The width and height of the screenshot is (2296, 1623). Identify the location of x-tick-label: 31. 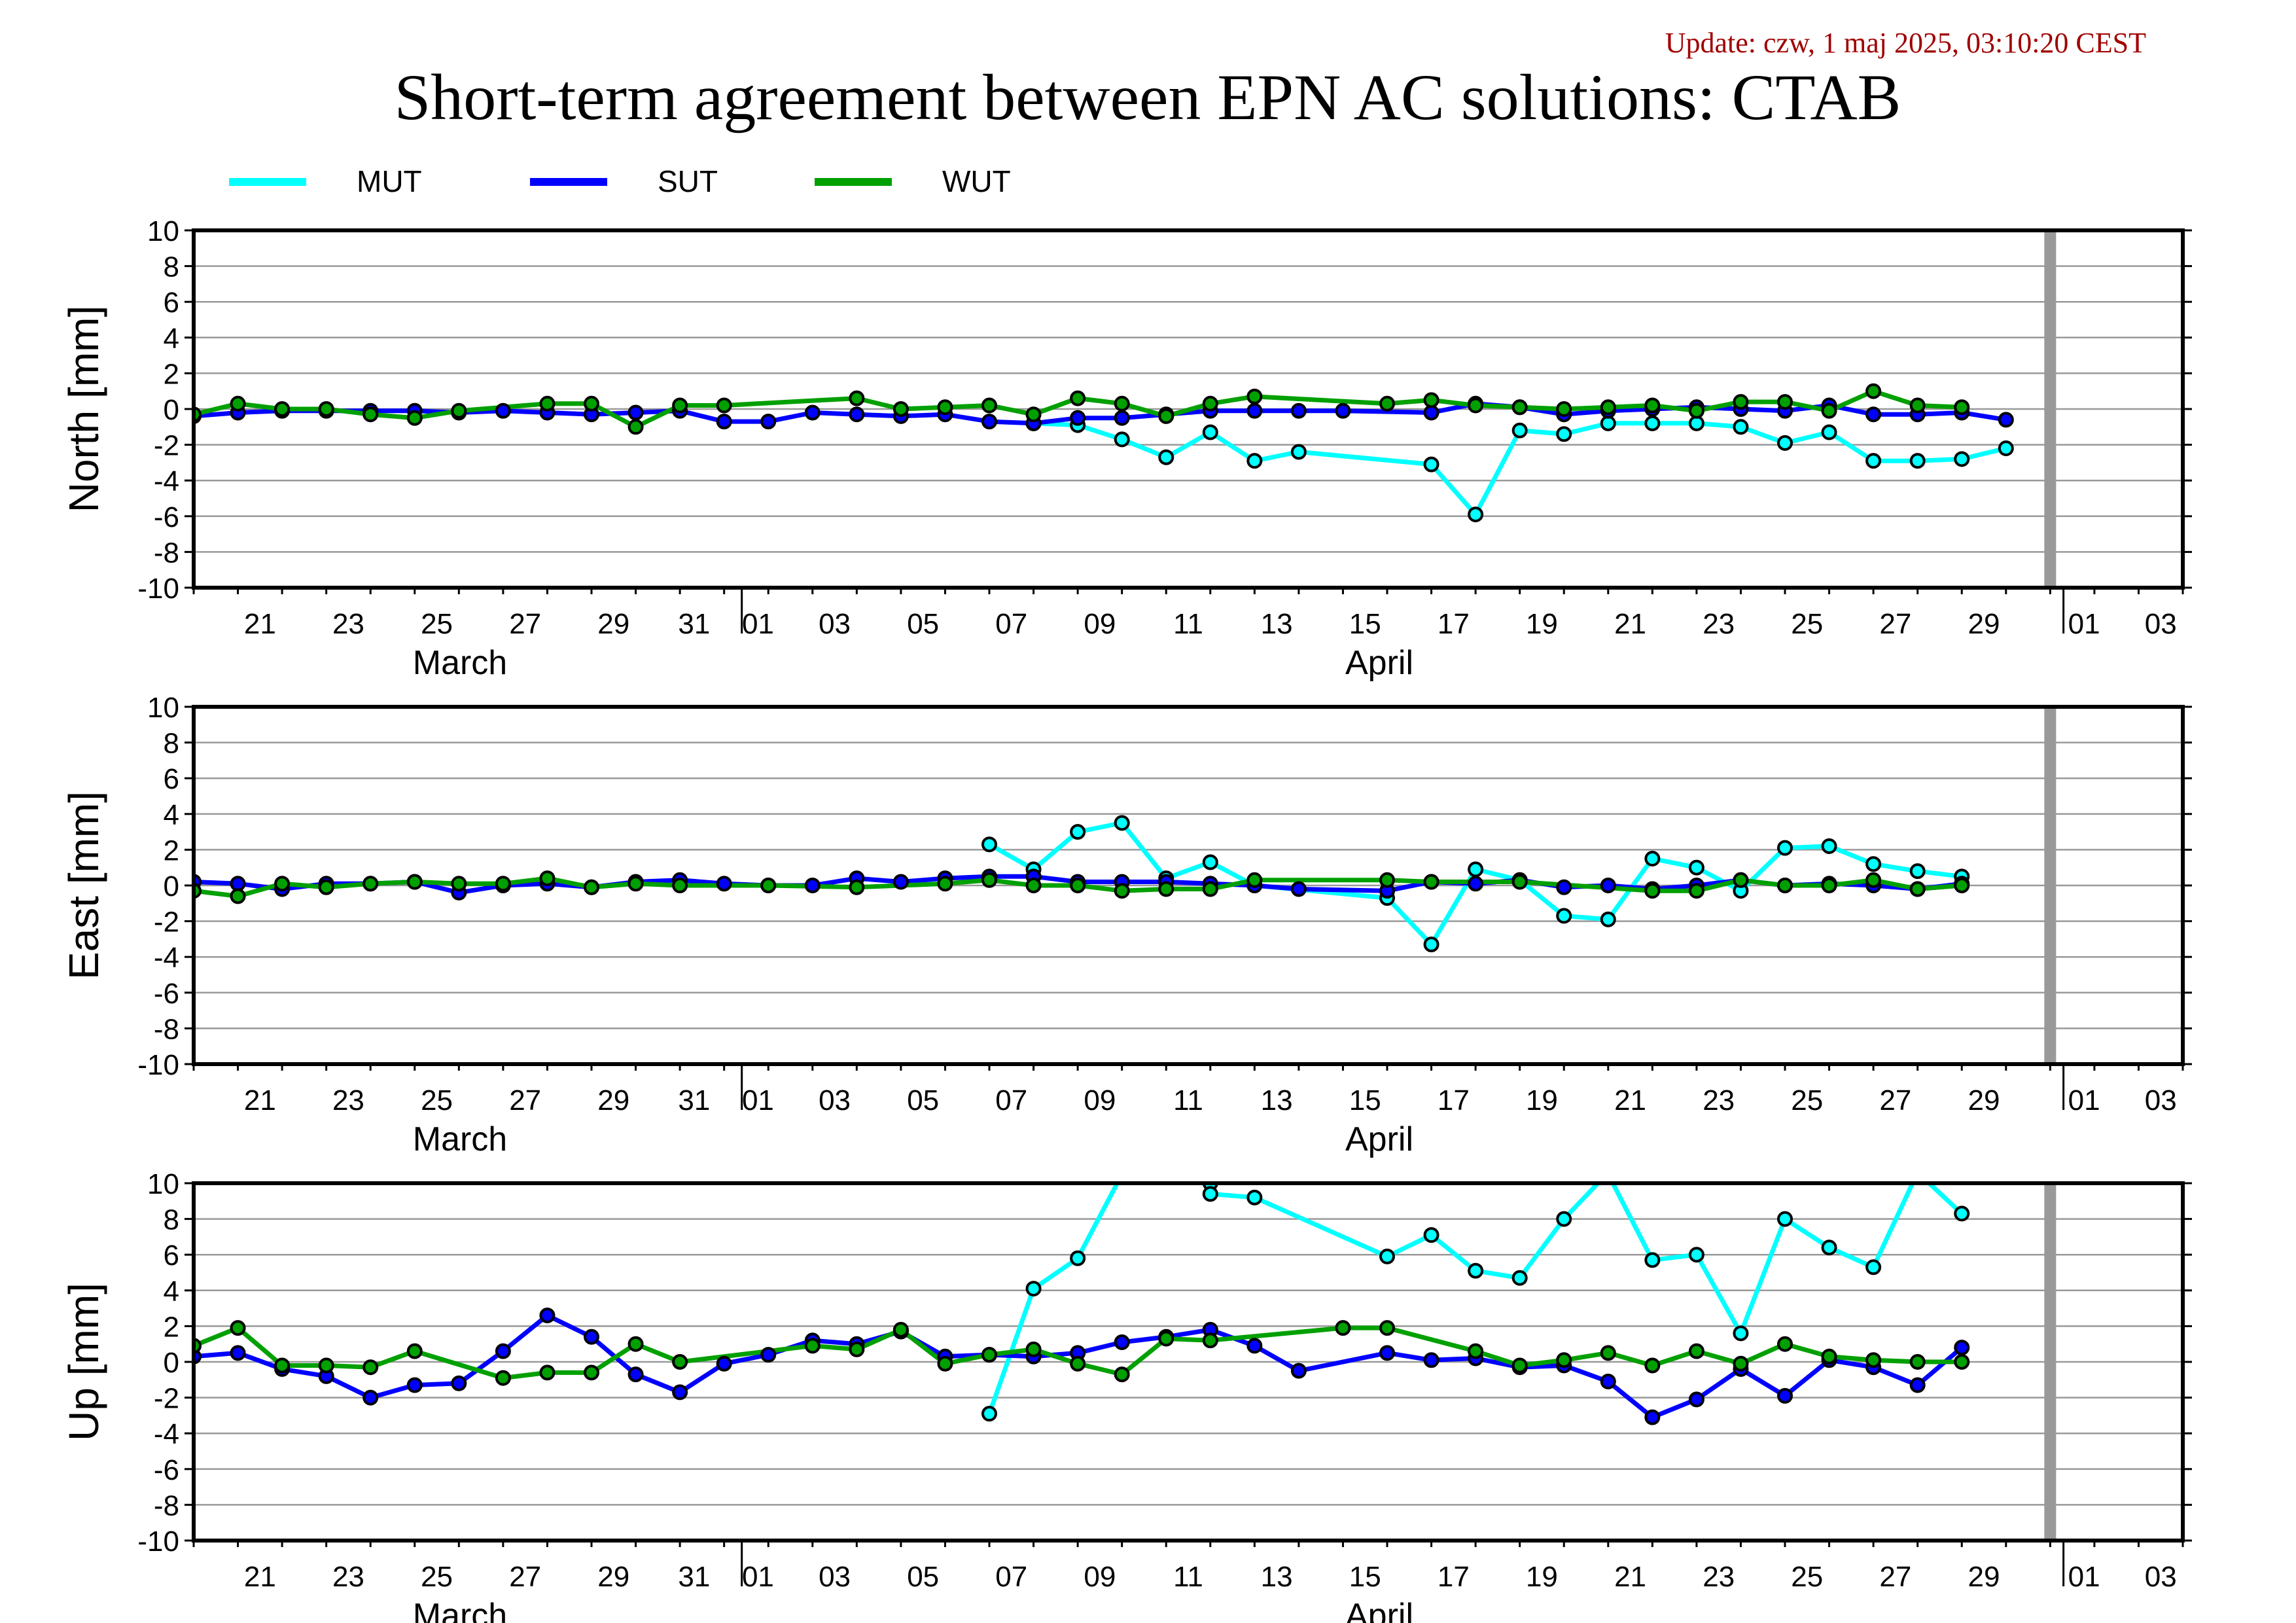
(694, 1577).